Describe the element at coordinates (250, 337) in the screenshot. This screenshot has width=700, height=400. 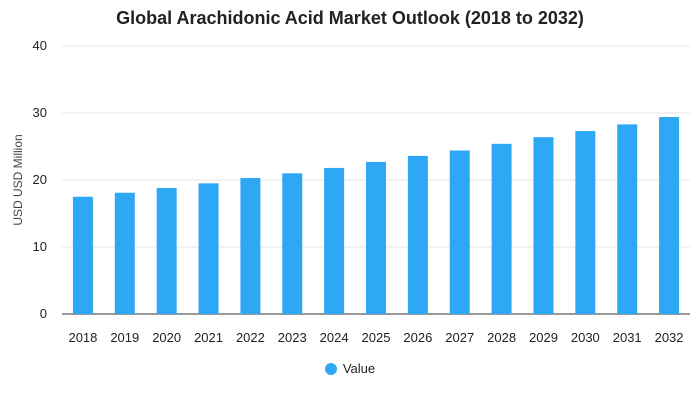
I see `x-tick-label: 2022` at that location.